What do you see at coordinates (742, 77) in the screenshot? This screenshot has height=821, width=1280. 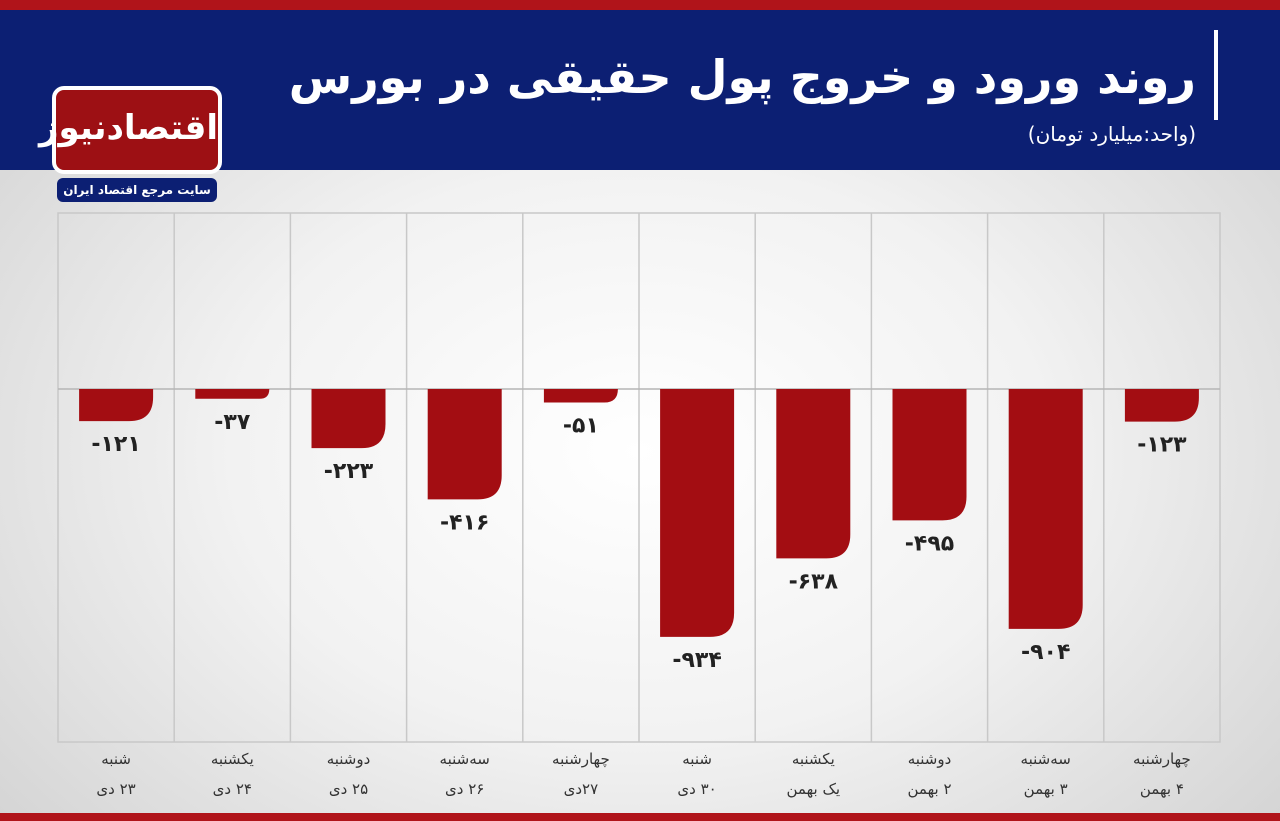 I see `chart-title: روند ورود و خروج پول حقیقی در بورس` at bounding box center [742, 77].